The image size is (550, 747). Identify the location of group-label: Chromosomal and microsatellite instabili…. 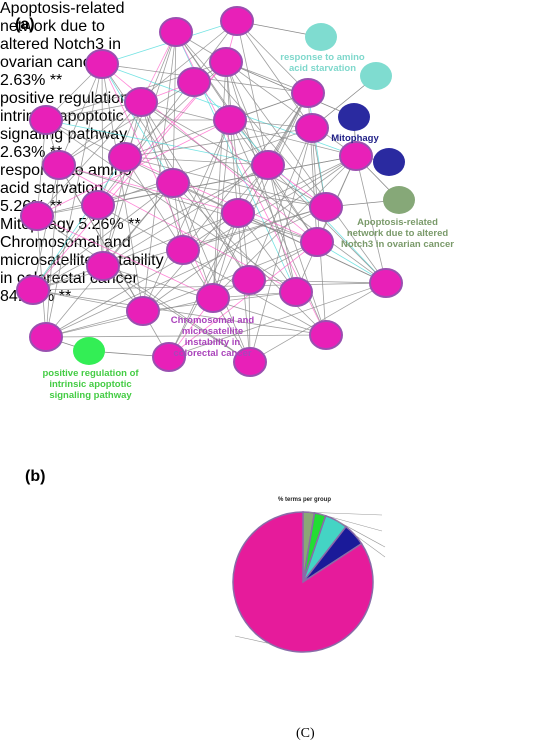
(212, 337).